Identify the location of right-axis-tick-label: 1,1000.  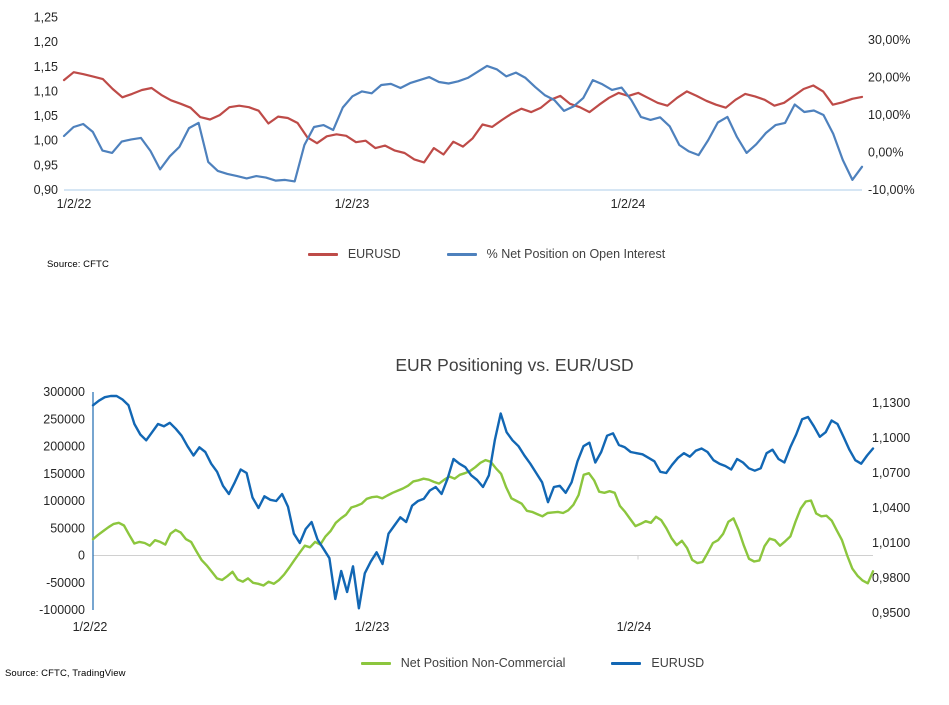
(891, 438).